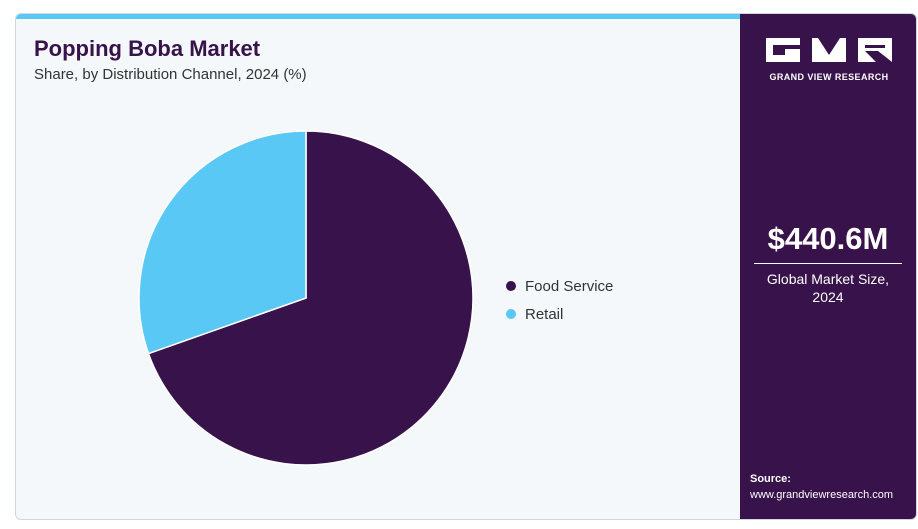 Image resolution: width=918 pixels, height=529 pixels. I want to click on legend-swatch-food-service, so click(511, 286).